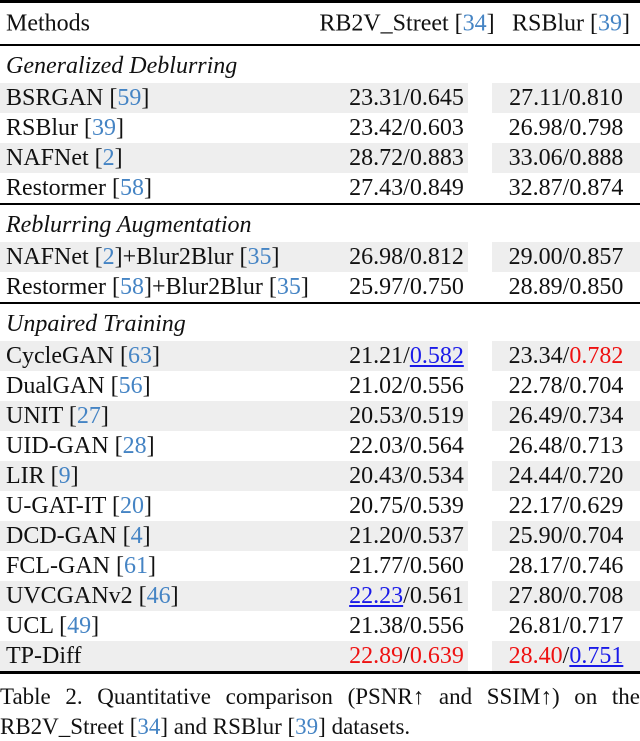 The image size is (640, 741). I want to click on rsblur-value-cell: 23.34/0.782, so click(566, 356).